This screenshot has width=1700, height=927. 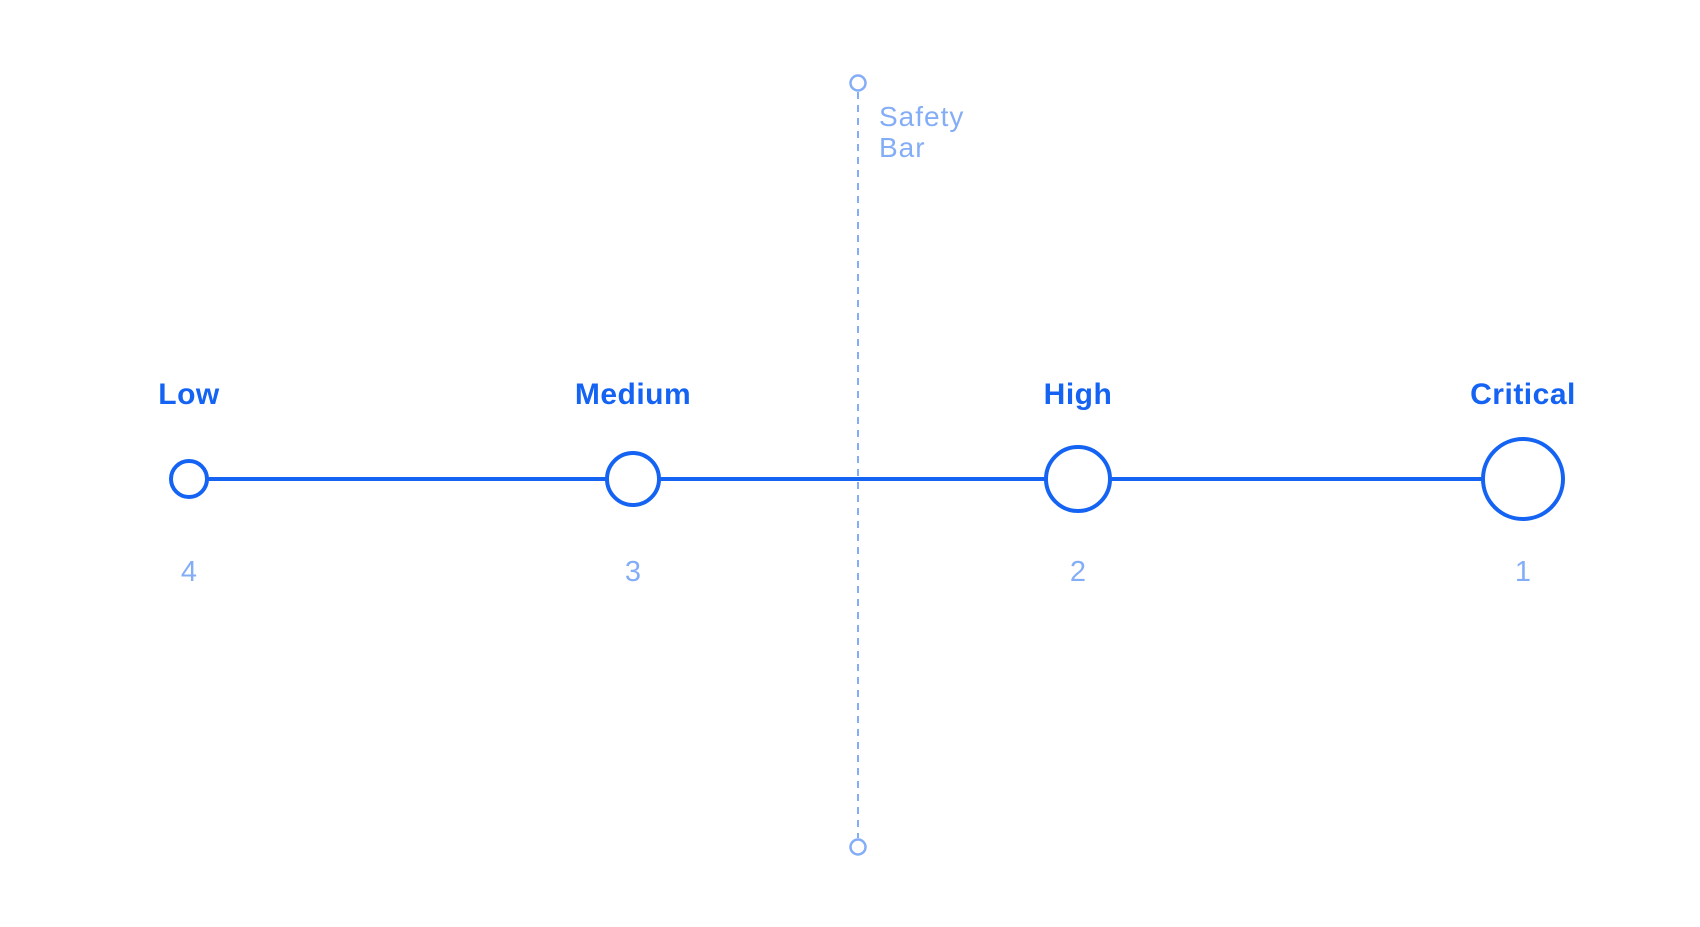 What do you see at coordinates (1078, 572) in the screenshot?
I see `level-rank-high: 2` at bounding box center [1078, 572].